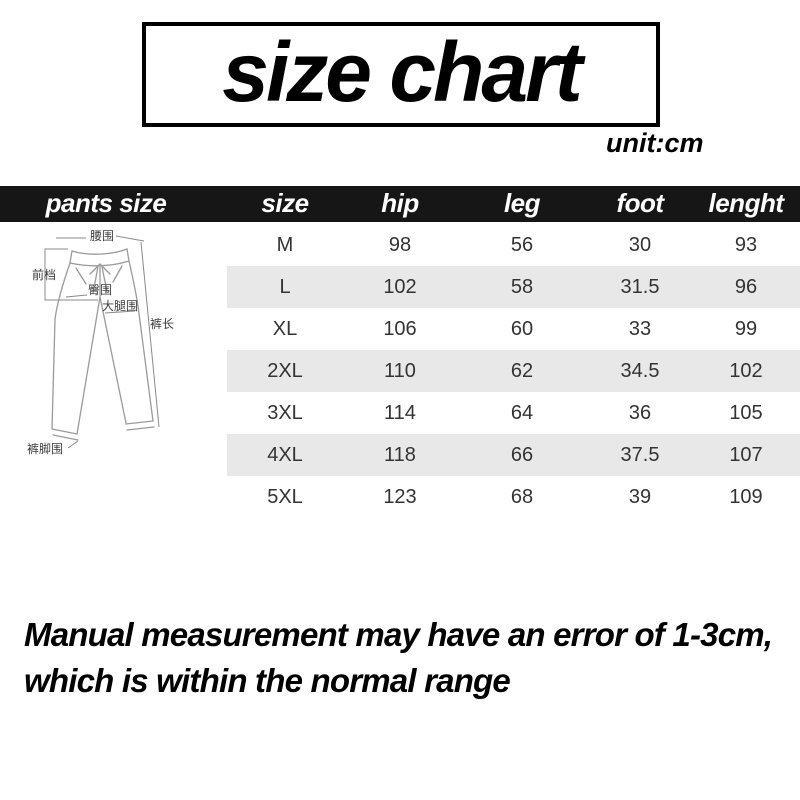 This screenshot has height=800, width=800. What do you see at coordinates (746, 413) in the screenshot?
I see `table-cell: 105` at bounding box center [746, 413].